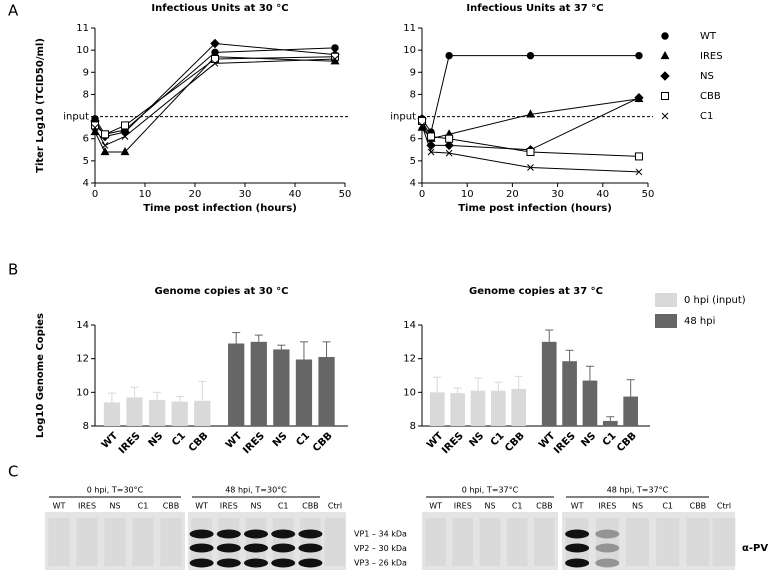  Describe the element at coordinates (409, 325) in the screenshot. I see `y-tick-label: 14` at that location.